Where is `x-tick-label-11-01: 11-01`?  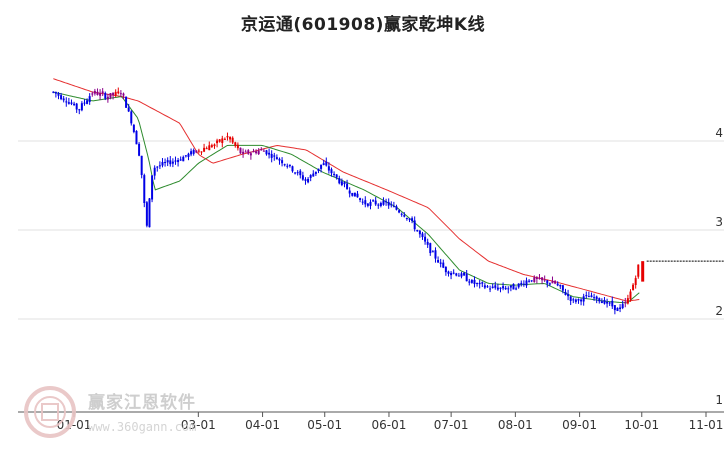 x-tick-label-11-01: 11-01 is located at coordinates (706, 425).